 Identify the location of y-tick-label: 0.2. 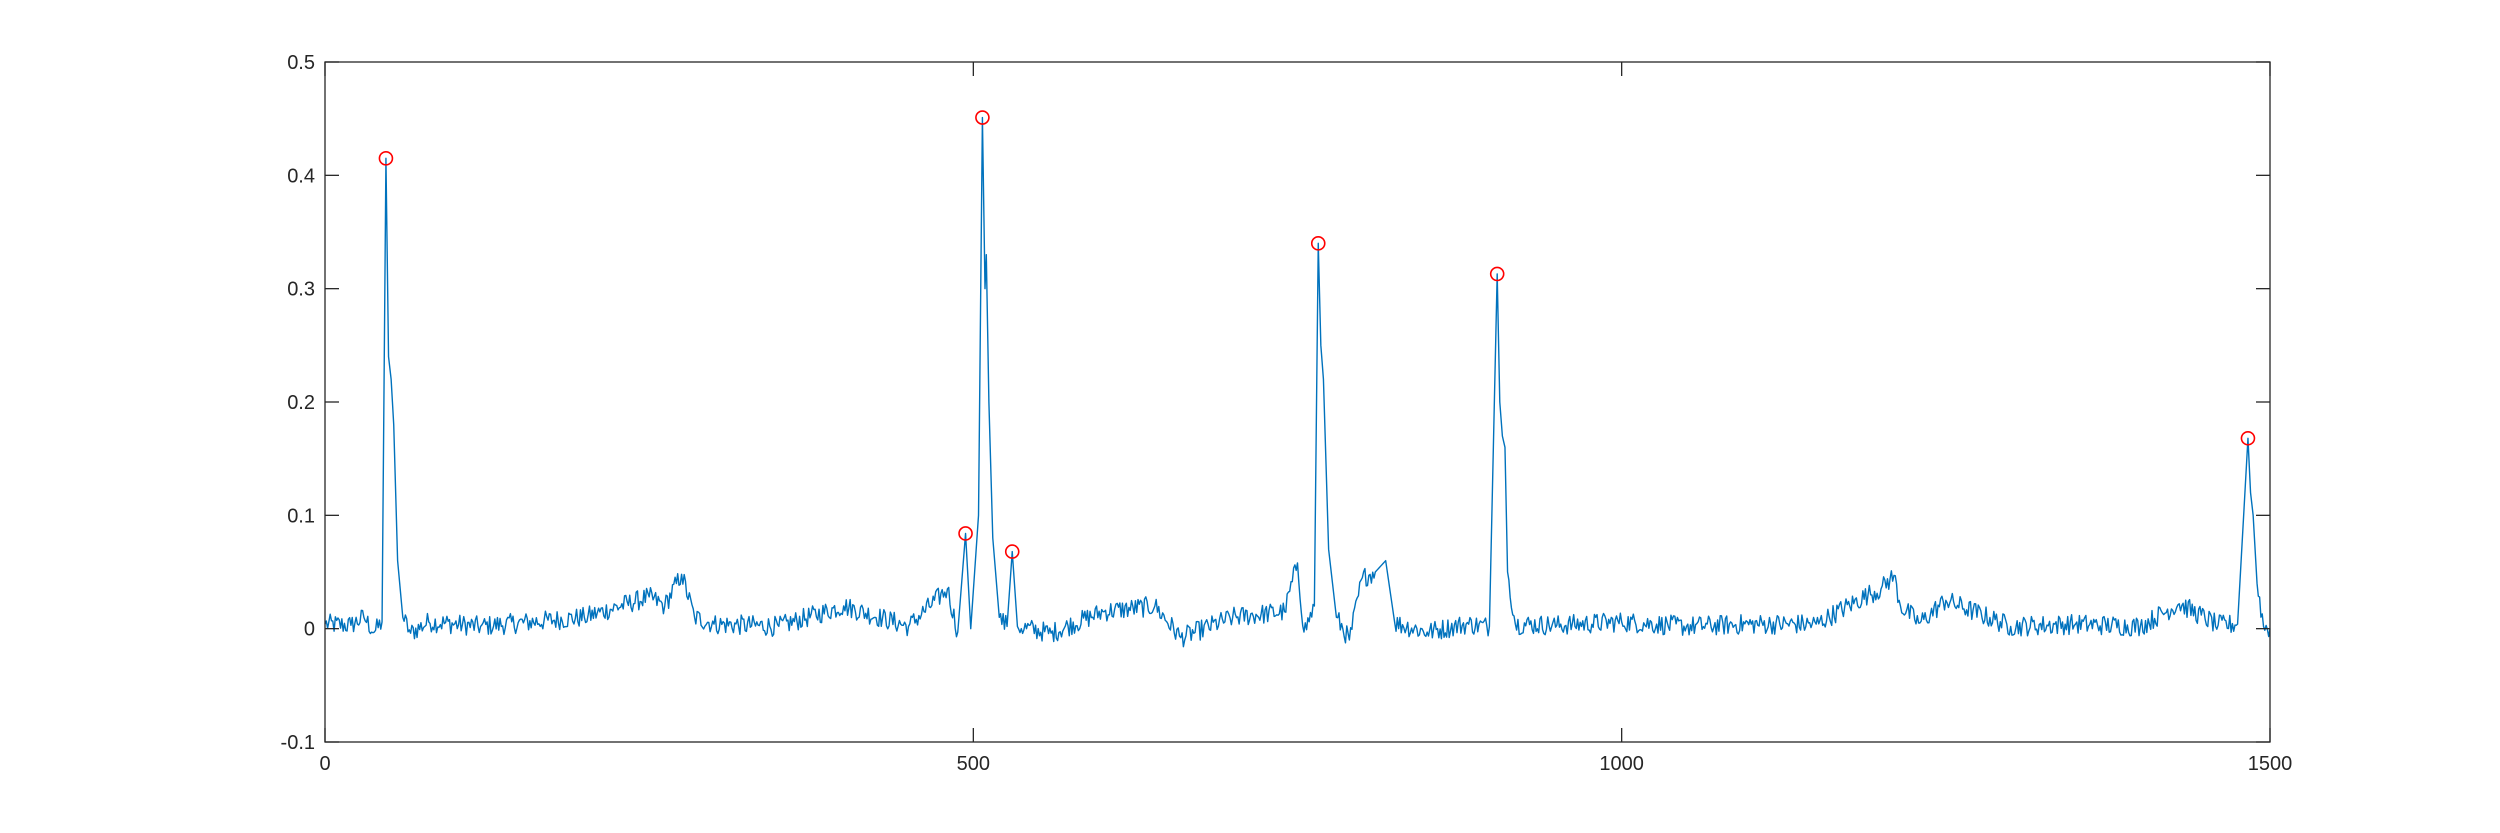
(301, 403).